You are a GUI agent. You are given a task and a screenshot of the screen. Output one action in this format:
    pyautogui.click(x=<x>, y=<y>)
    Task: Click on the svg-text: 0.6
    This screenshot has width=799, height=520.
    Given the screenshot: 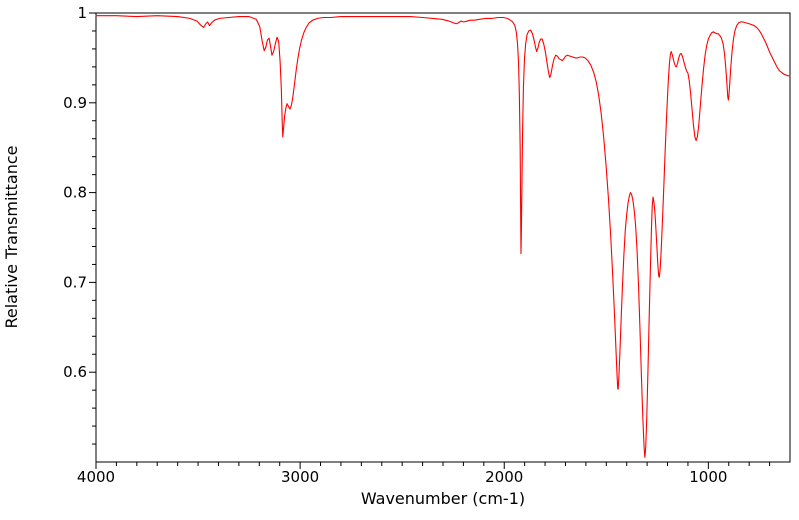 What is the action you would take?
    pyautogui.click(x=75, y=372)
    